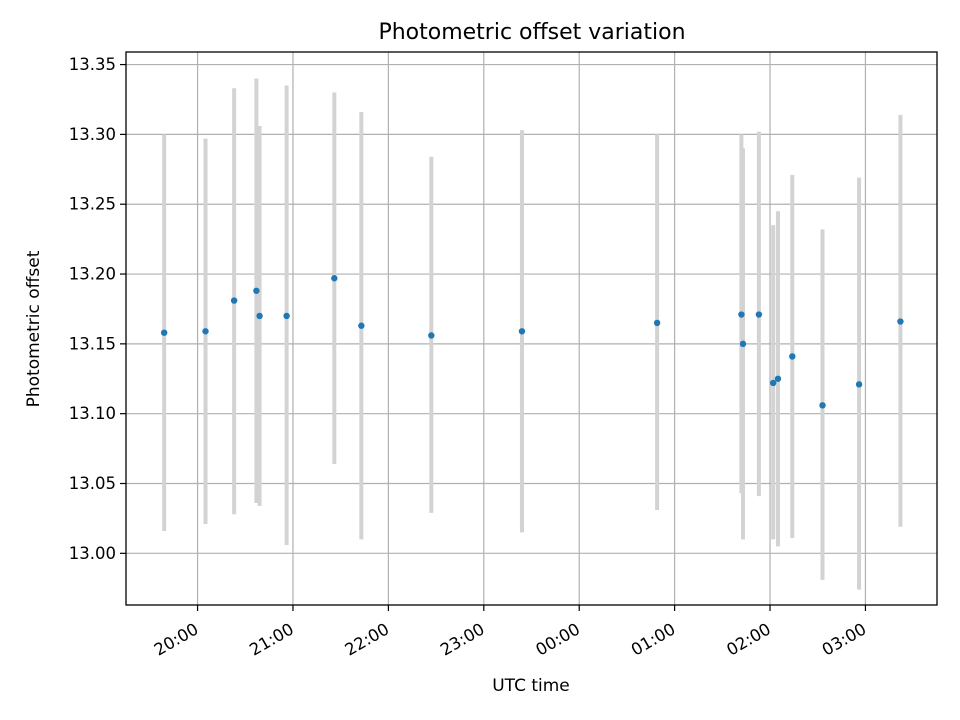 Image resolution: width=960 pixels, height=720 pixels. What do you see at coordinates (844, 639) in the screenshot?
I see `x-tick-label: 03:00` at bounding box center [844, 639].